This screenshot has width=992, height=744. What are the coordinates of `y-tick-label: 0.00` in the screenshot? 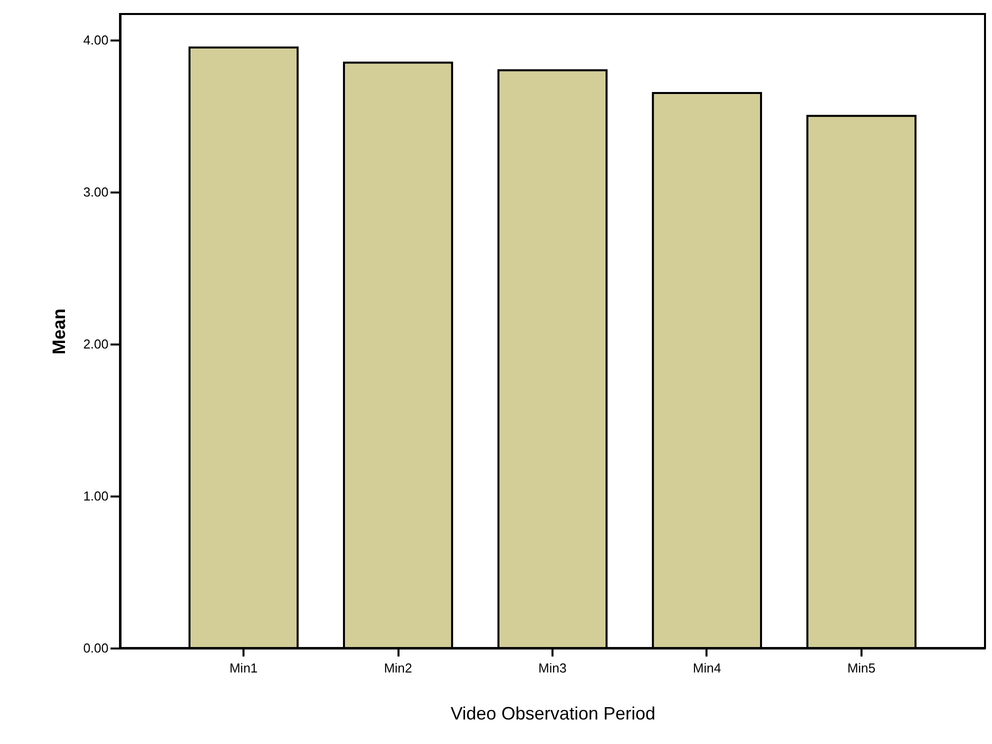 It's located at (95, 648).